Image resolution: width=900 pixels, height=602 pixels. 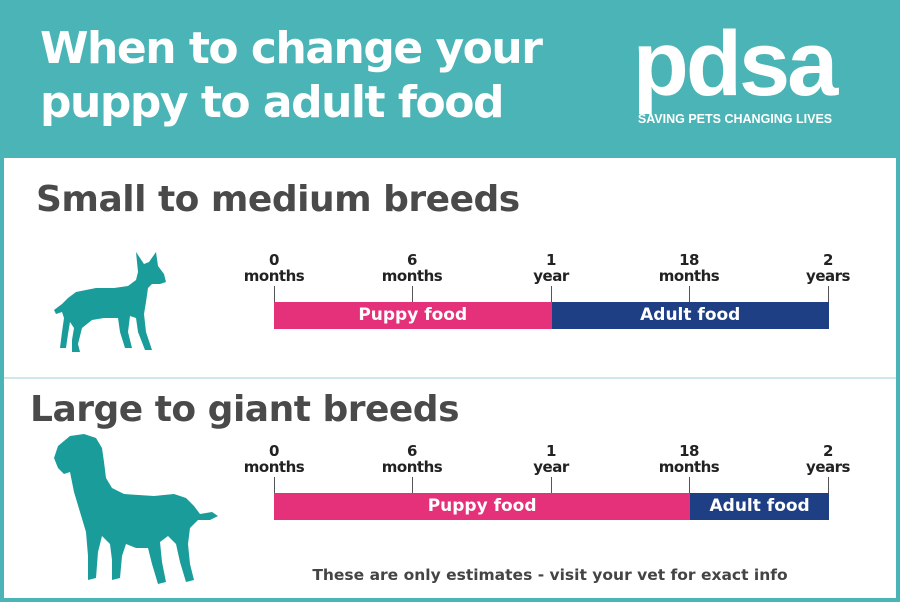 What do you see at coordinates (735, 119) in the screenshot?
I see `logo-tagline: SAVING PETS CHANGING LIVES` at bounding box center [735, 119].